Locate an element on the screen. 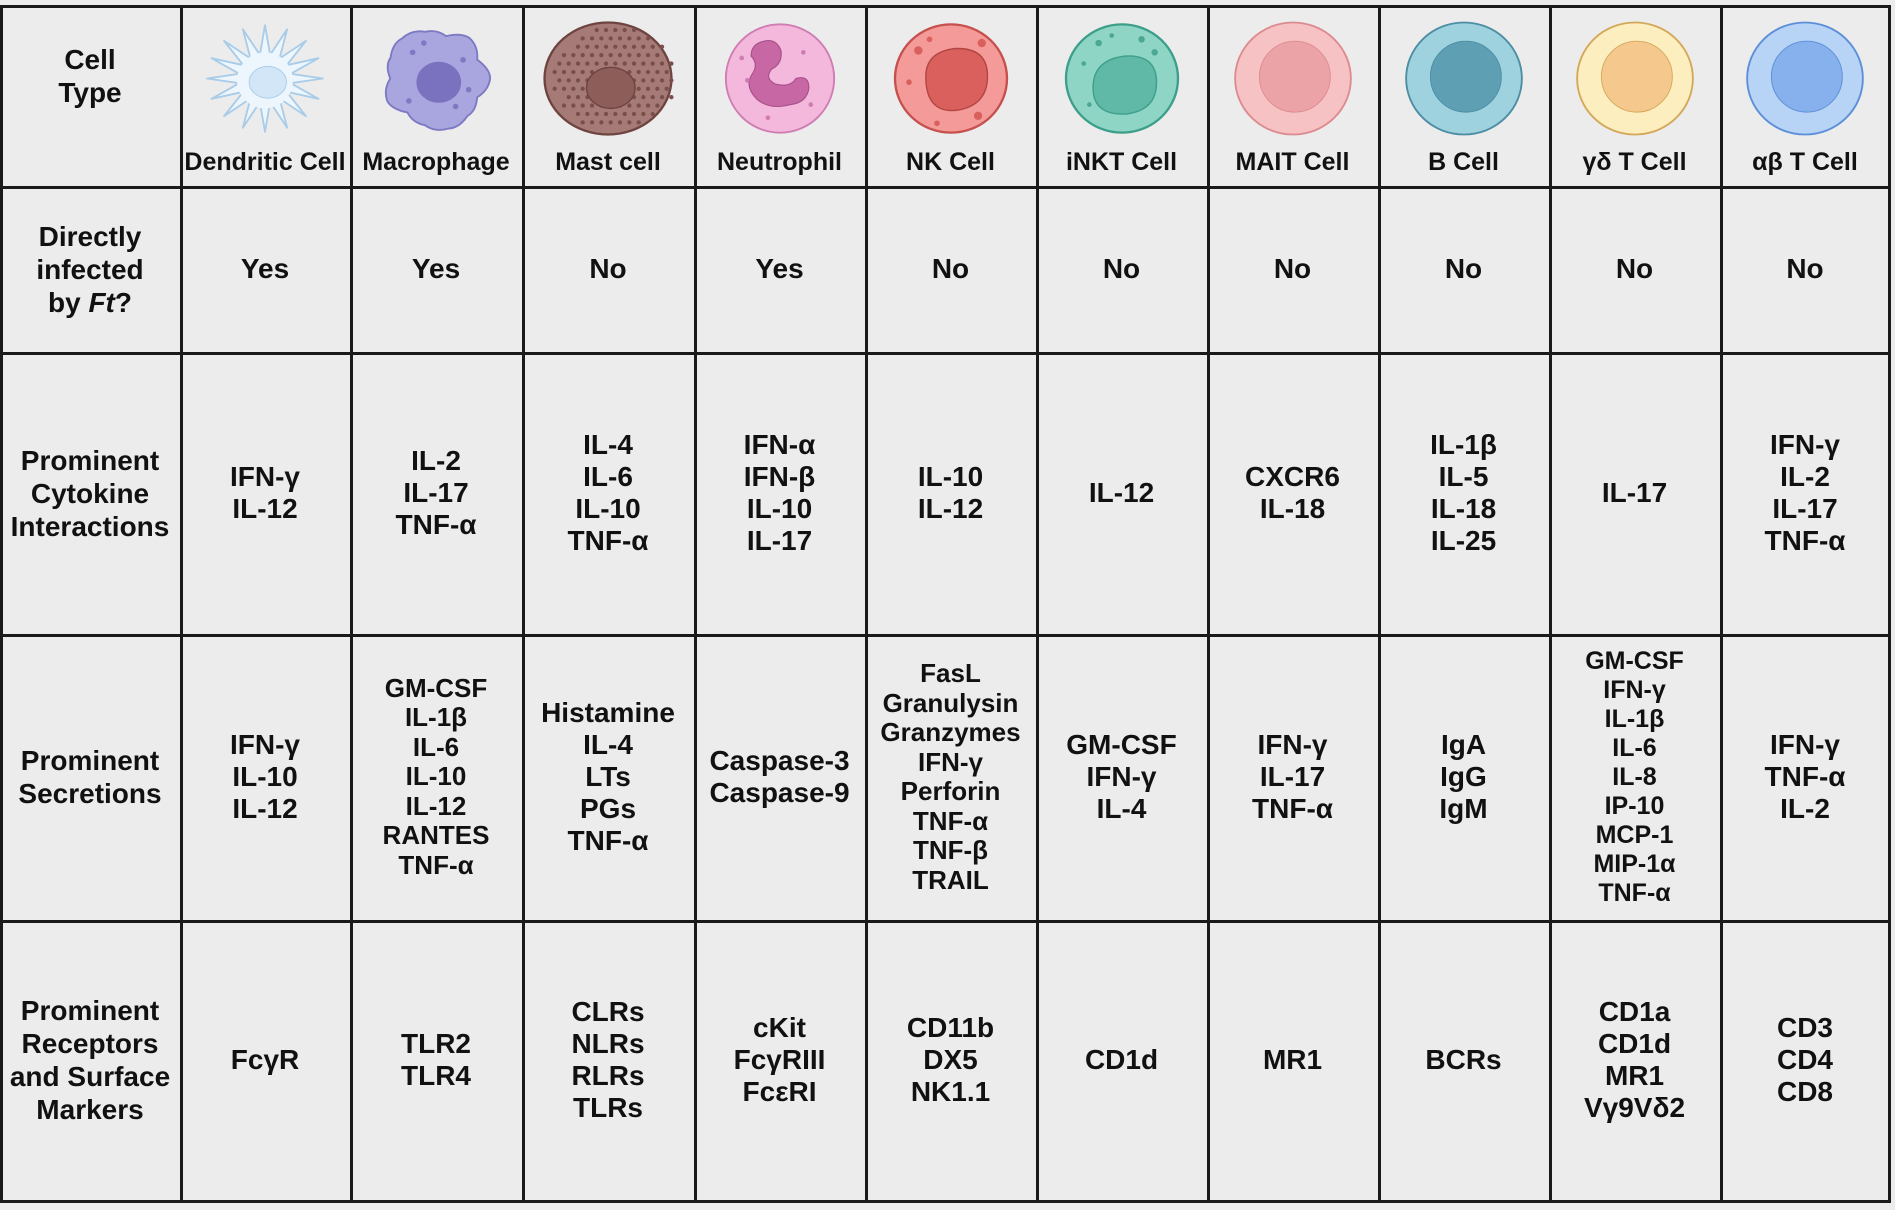 Image resolution: width=1895 pixels, height=1210 pixels. table-cell: CD3 CD4 CD8 is located at coordinates (1805, 1060).